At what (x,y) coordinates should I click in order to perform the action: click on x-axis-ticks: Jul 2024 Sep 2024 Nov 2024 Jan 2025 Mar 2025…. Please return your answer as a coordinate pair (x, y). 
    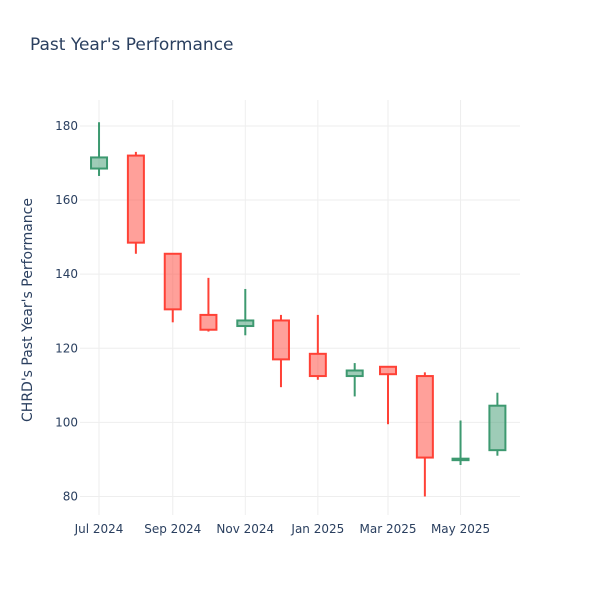
    Looking at the image, I should click on (282, 529).